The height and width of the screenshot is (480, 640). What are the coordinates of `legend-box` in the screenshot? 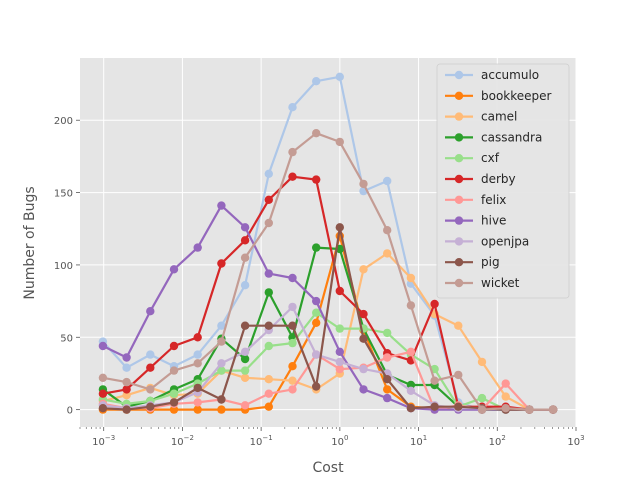 It's located at (503, 181).